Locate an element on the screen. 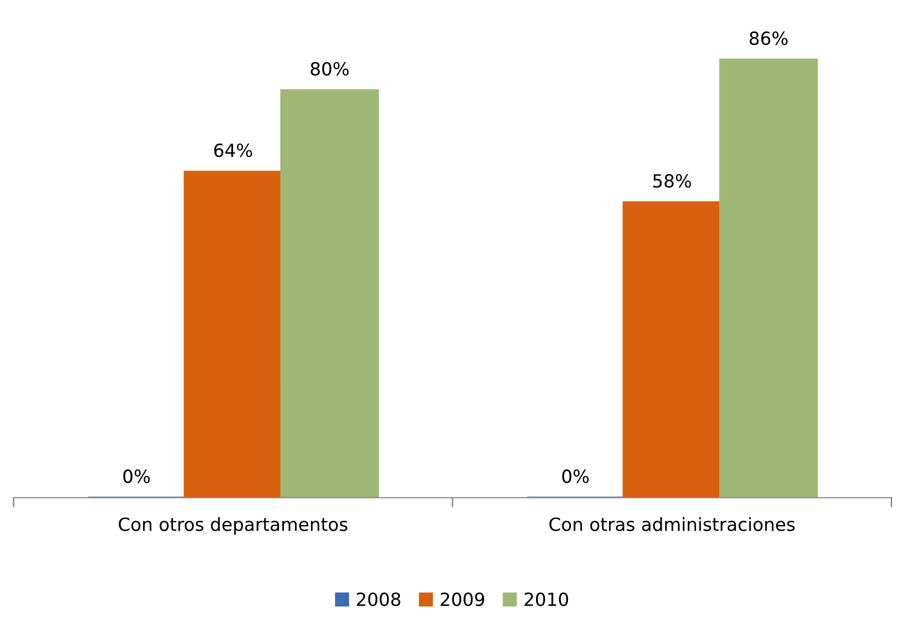 Image resolution: width=905 pixels, height=630 pixels. x-tick-label: Con otros departamentos is located at coordinates (233, 526).